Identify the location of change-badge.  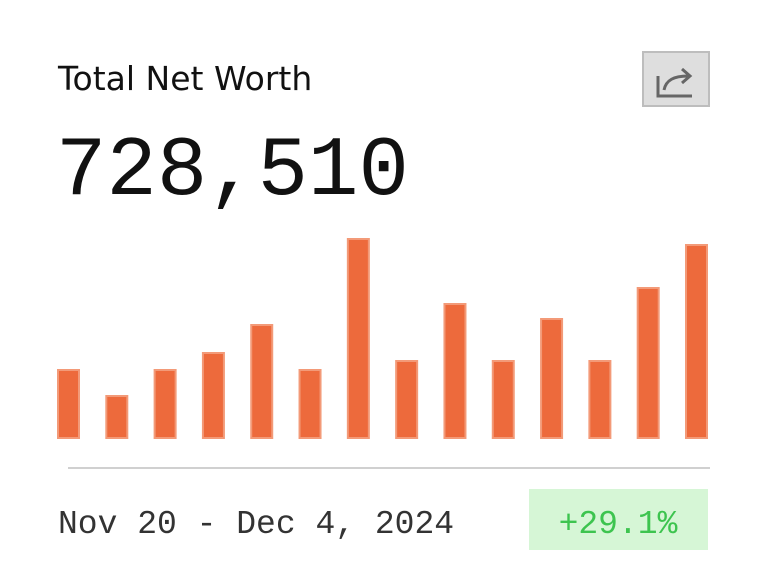
(618, 519).